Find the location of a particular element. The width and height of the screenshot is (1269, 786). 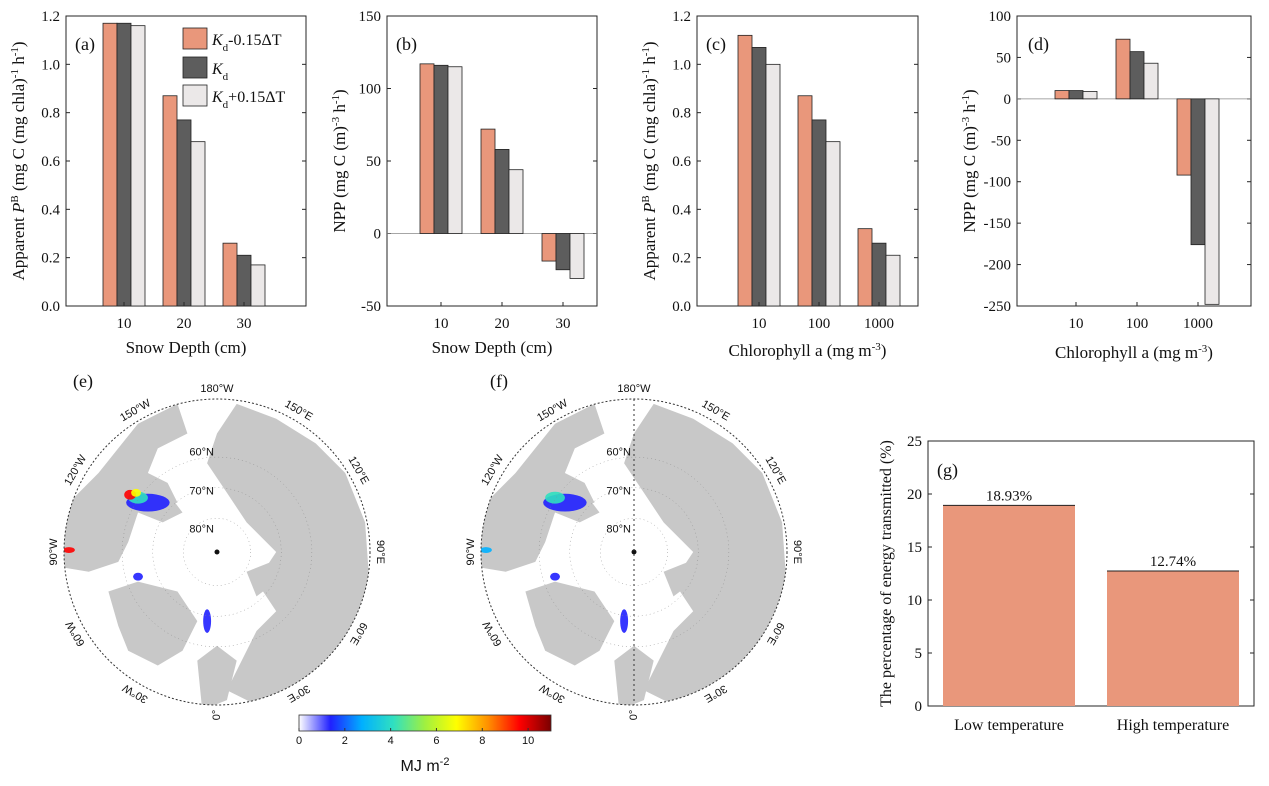

colorbar-tick-label: 2 is located at coordinates (345, 741).